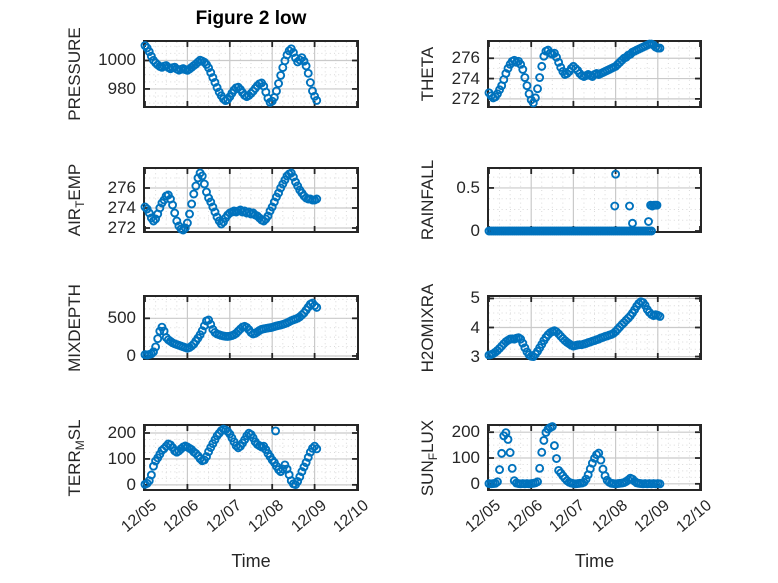  I want to click on ylabel-subscript: F, so click(433, 456).